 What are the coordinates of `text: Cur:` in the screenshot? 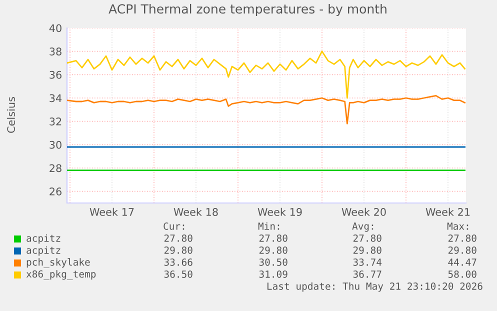 It's located at (174, 226).